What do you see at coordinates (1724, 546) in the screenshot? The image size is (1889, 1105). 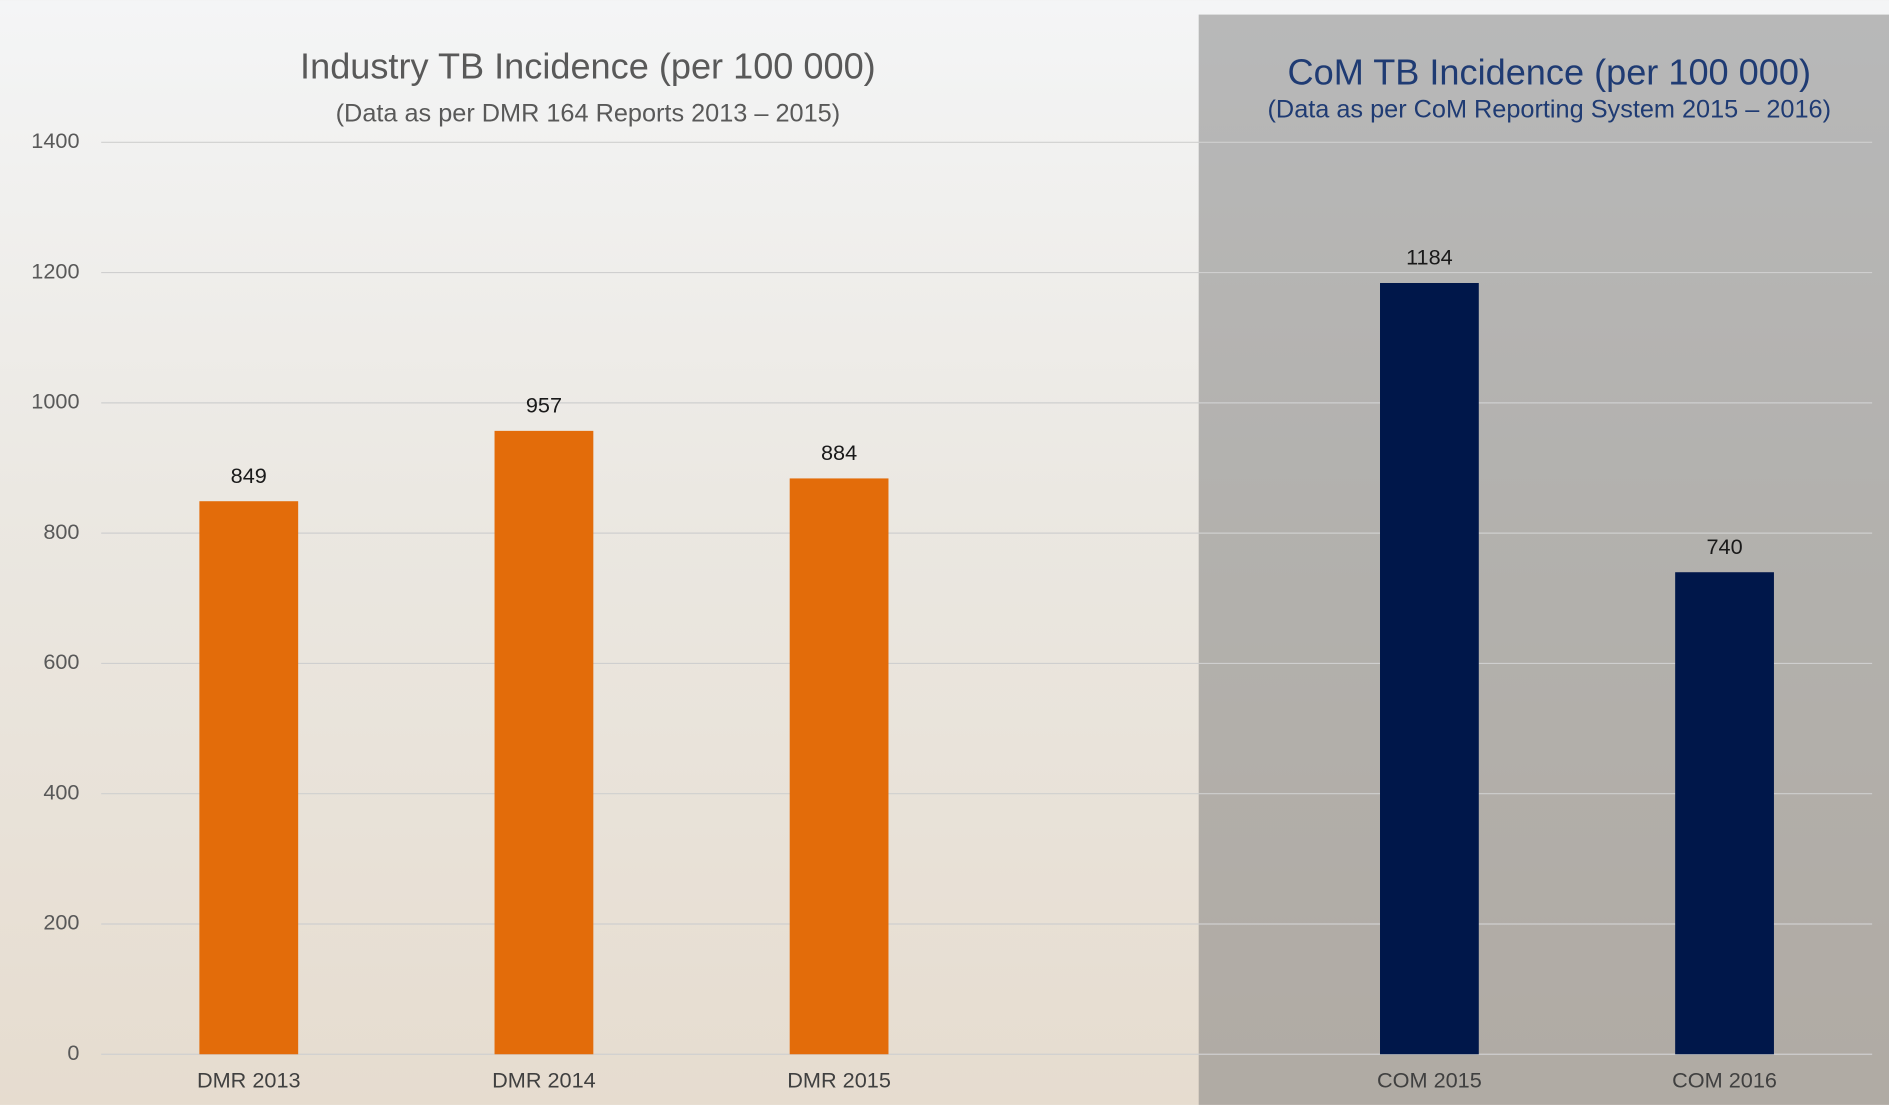 I see `data-label: 740` at bounding box center [1724, 546].